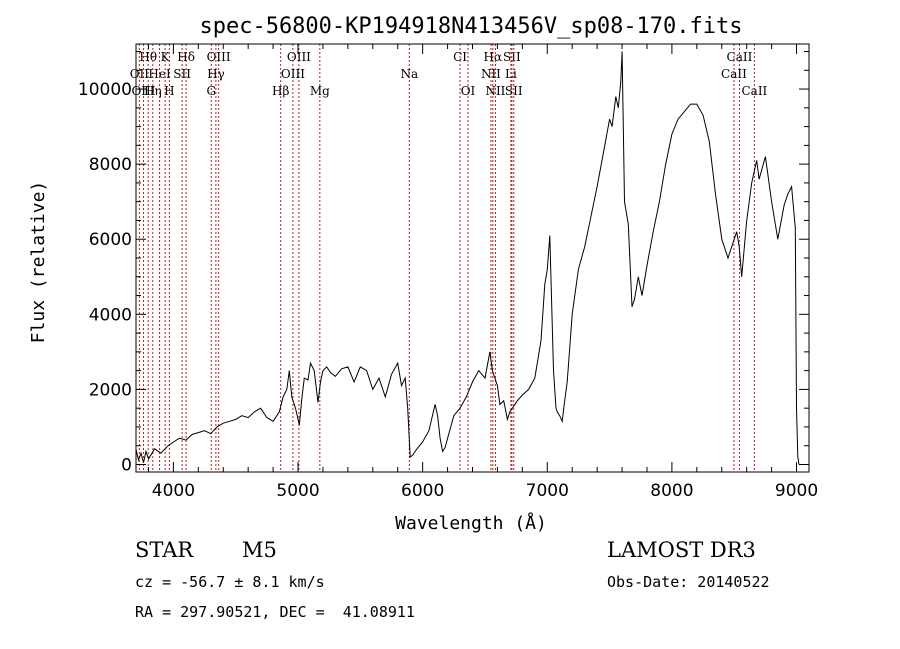 This screenshot has height=649, width=900. What do you see at coordinates (110, 165) in the screenshot?
I see `y-tick-label-8000: 8000` at bounding box center [110, 165].